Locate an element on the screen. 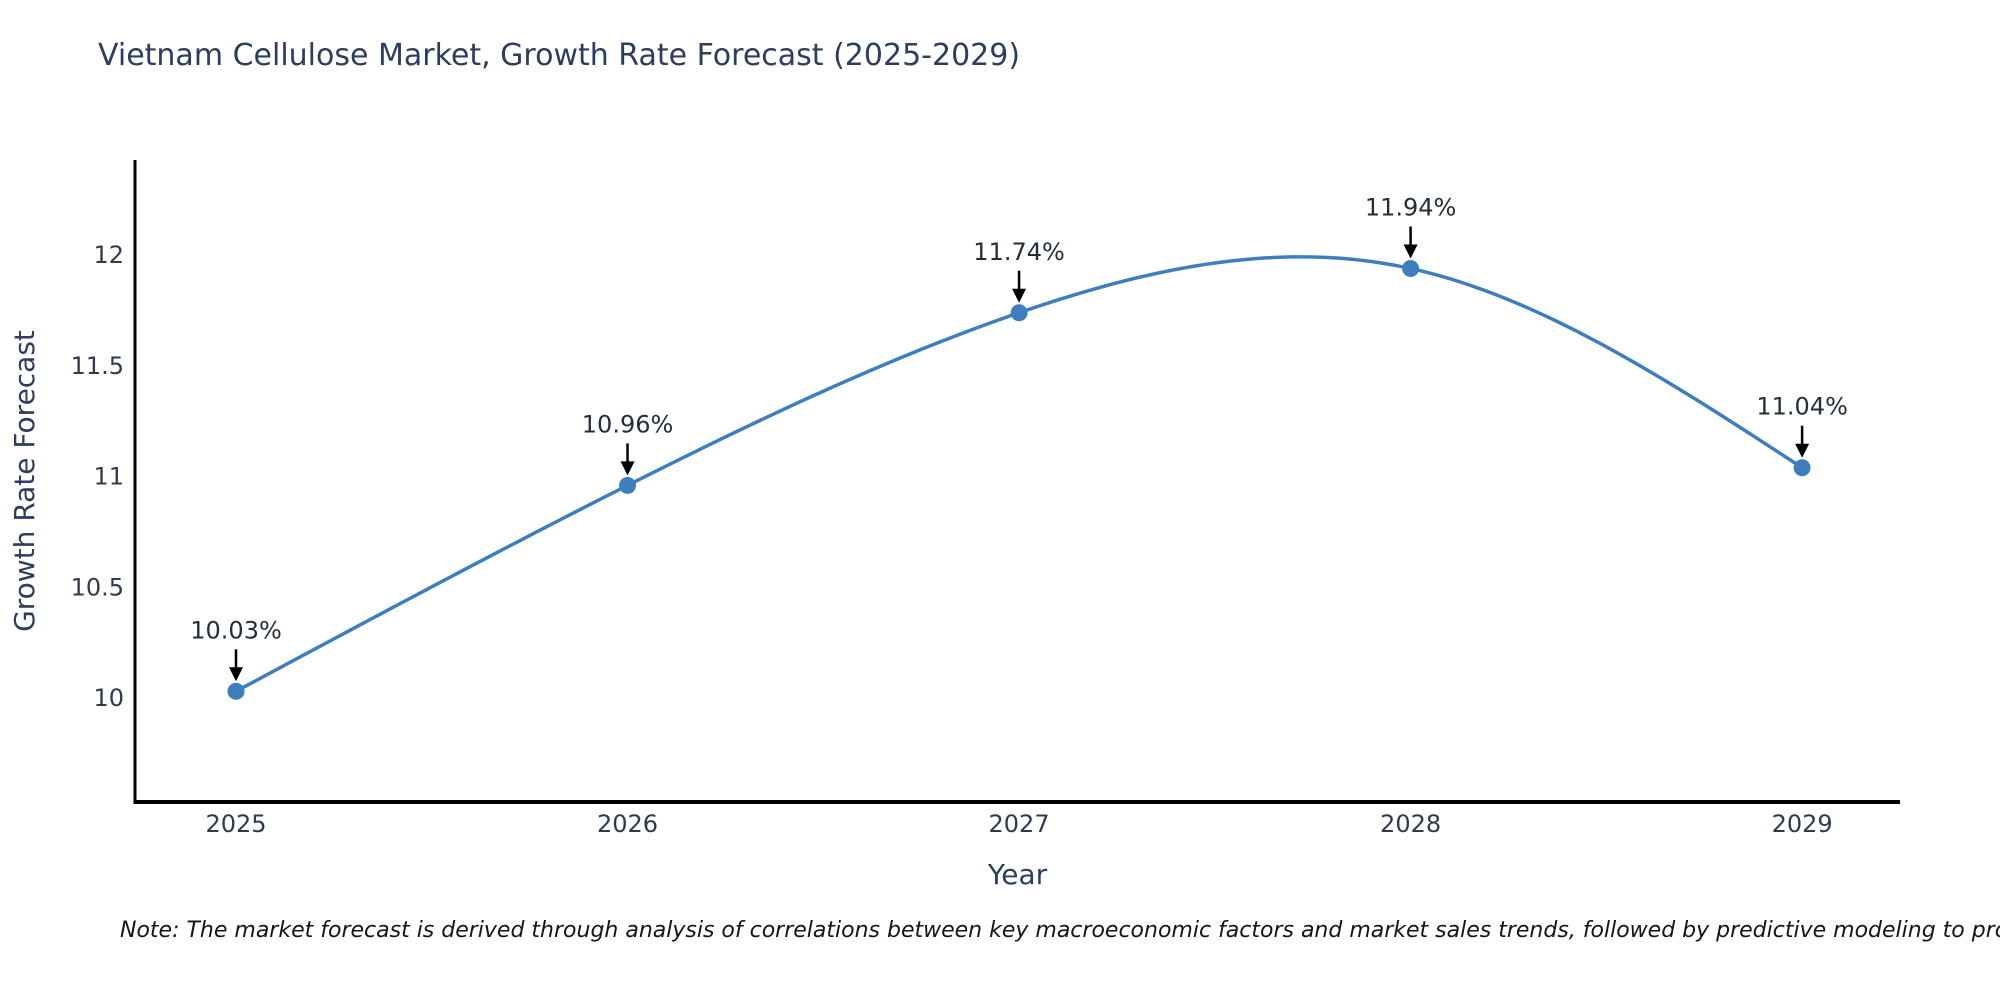  data-point-2025 is located at coordinates (236, 691).